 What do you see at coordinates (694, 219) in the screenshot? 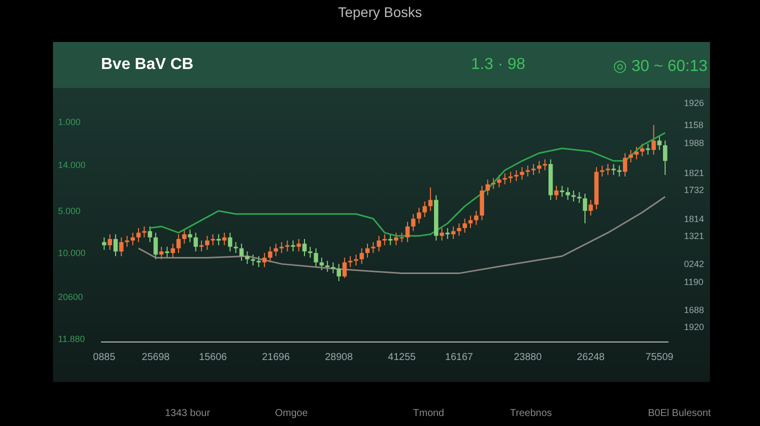
I see `text: 1814` at bounding box center [694, 219].